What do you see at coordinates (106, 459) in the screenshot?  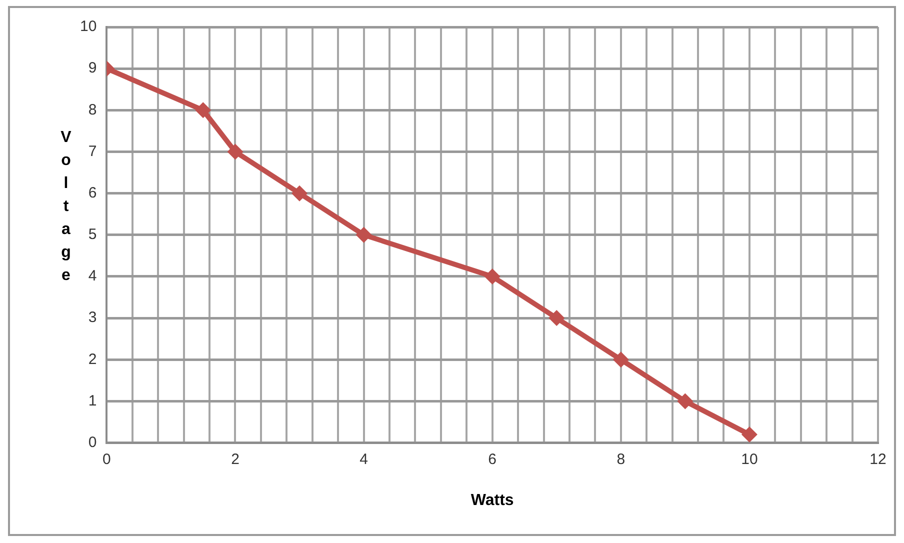 I see `x-tick-label: 0` at bounding box center [106, 459].